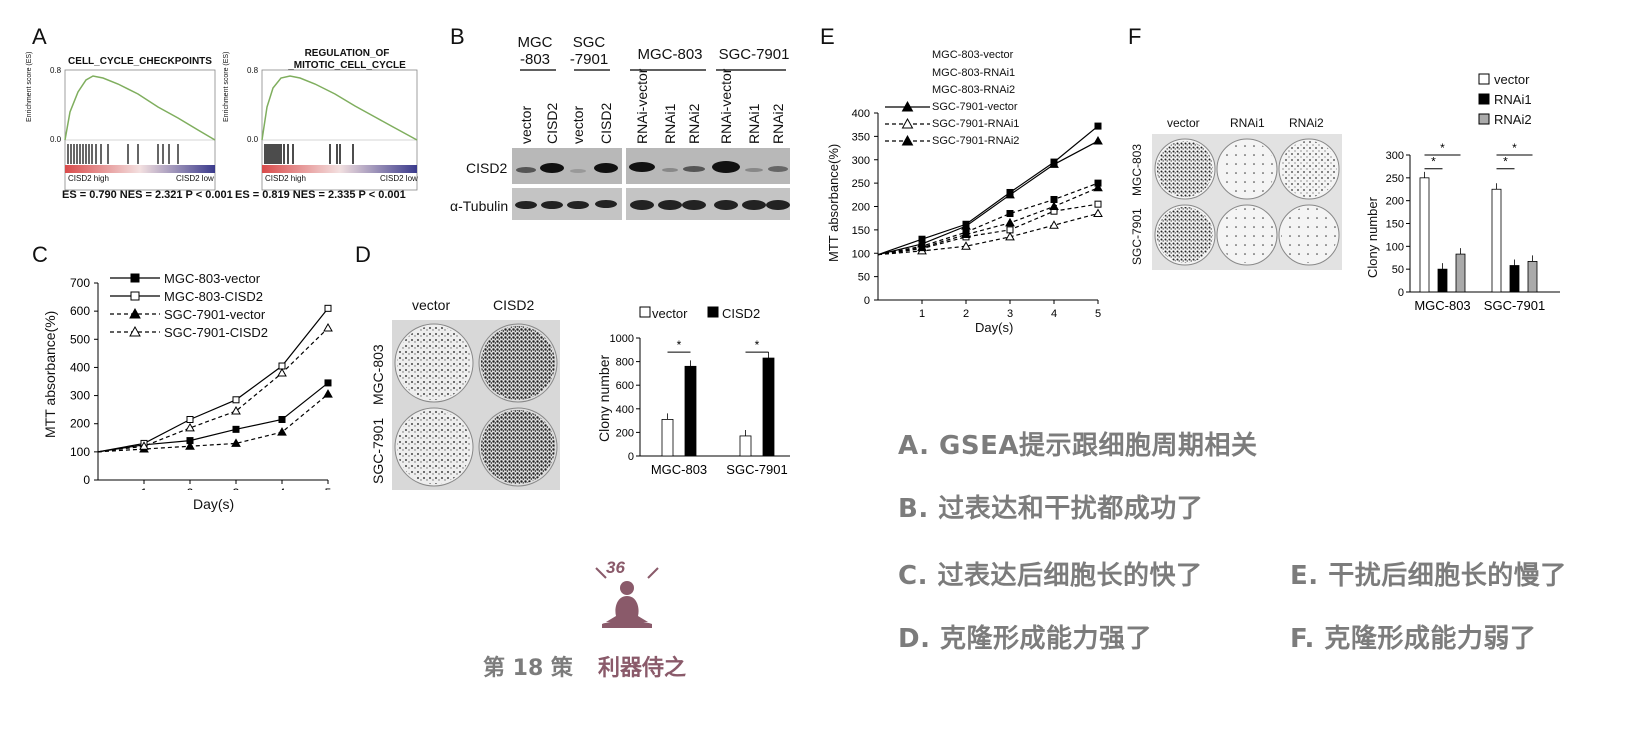 This screenshot has width=1636, height=740. I want to click on y-tick-label: 800, so click(625, 363).